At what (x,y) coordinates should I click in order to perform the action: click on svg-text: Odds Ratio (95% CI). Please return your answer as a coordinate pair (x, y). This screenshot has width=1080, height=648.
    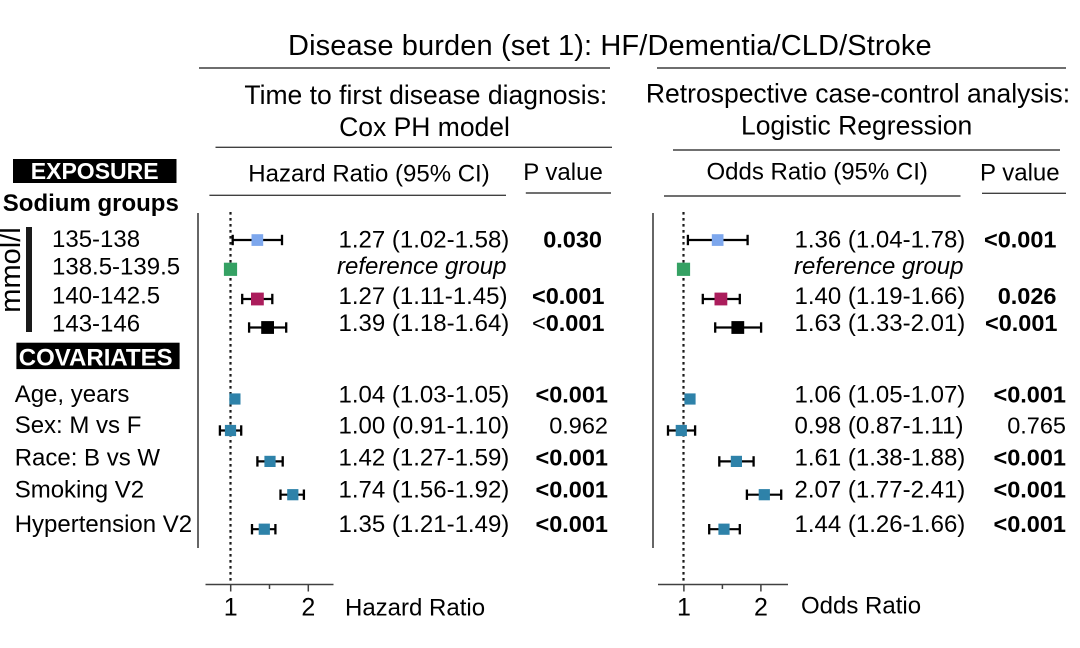
    Looking at the image, I should click on (816, 172).